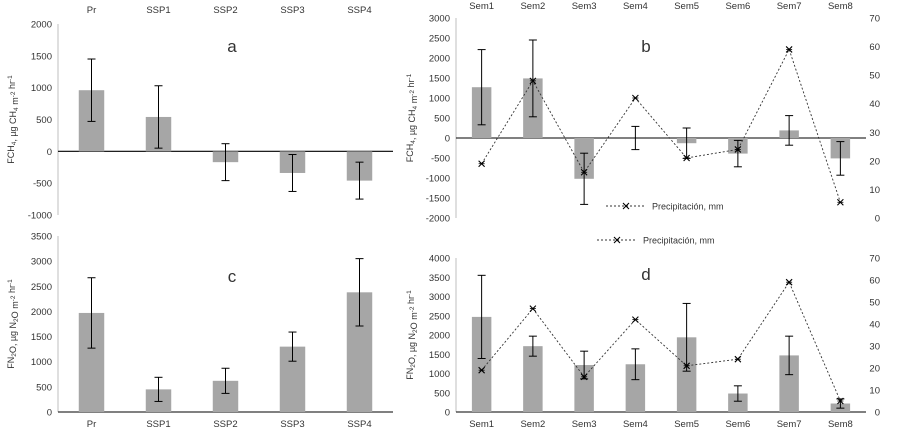  What do you see at coordinates (232, 276) in the screenshot?
I see `panel-letter: c` at bounding box center [232, 276].